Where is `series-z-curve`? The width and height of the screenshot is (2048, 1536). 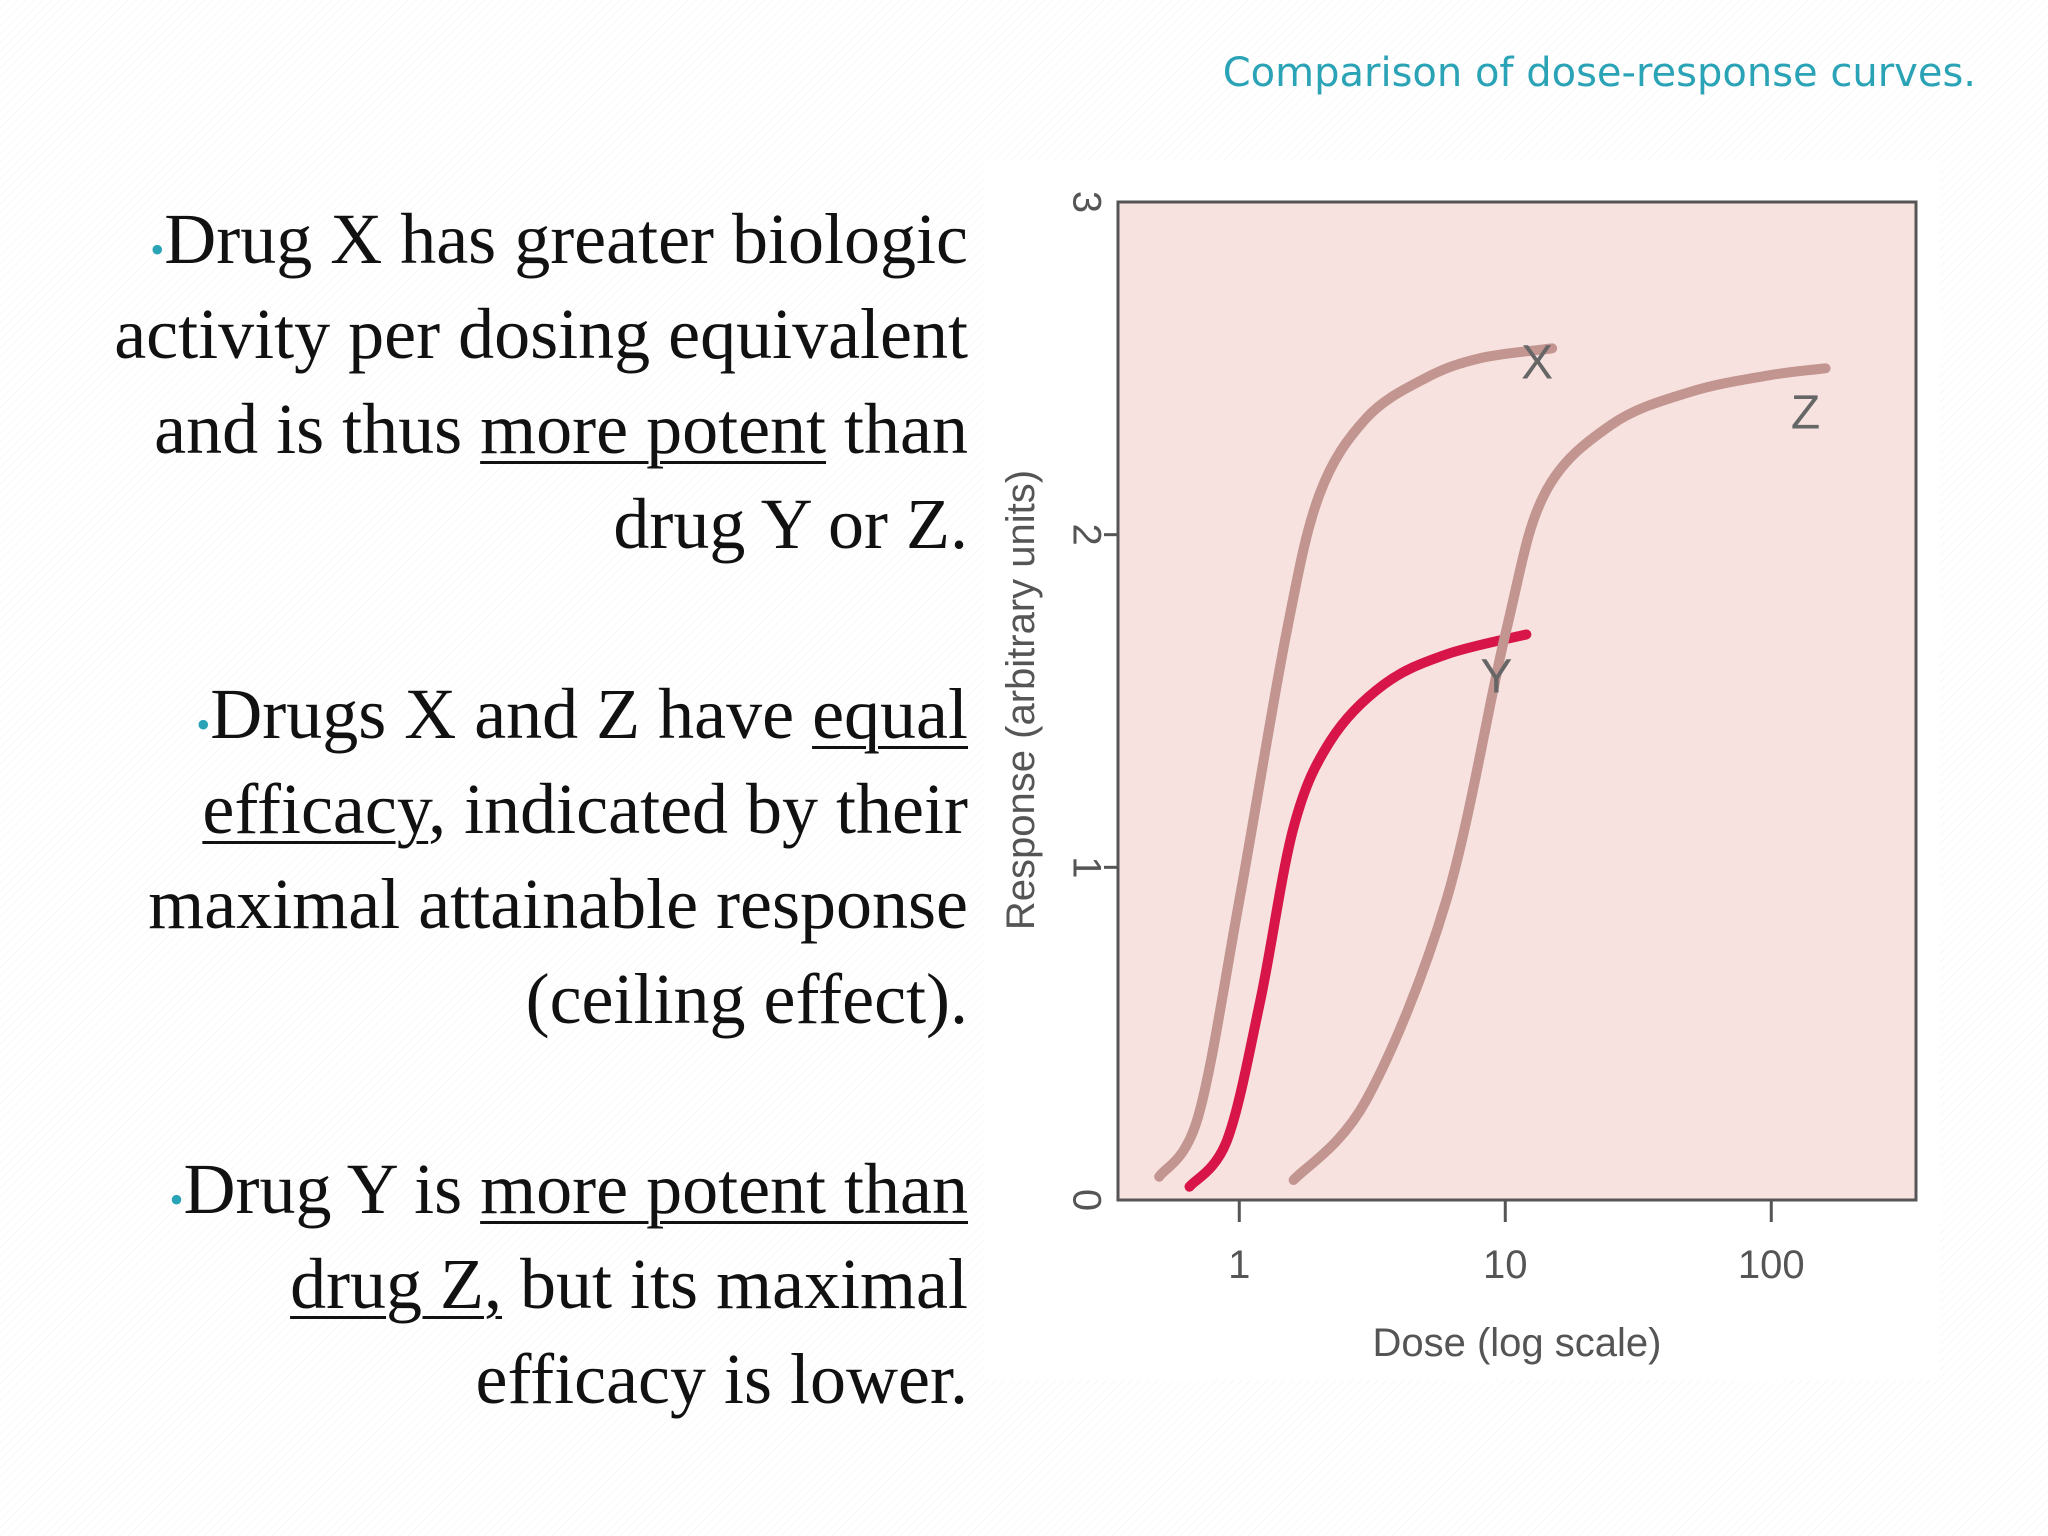 series-z-curve is located at coordinates (1559, 774).